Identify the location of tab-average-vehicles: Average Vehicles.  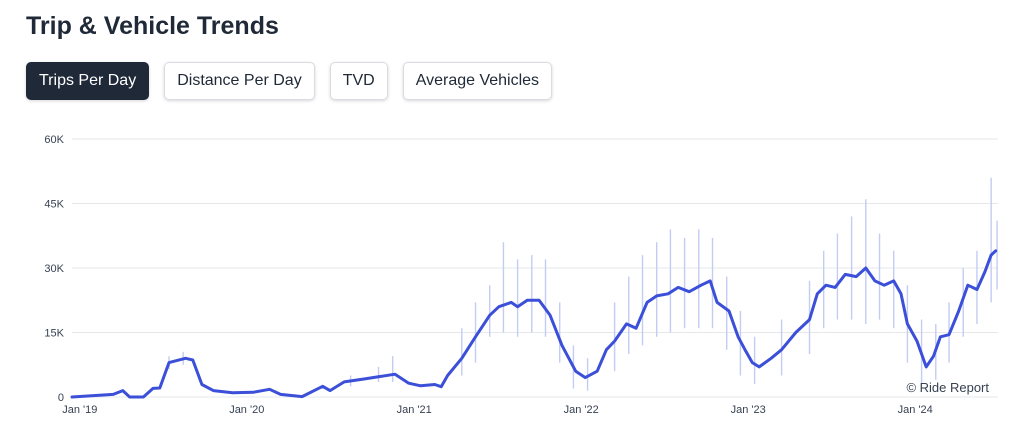
(477, 81).